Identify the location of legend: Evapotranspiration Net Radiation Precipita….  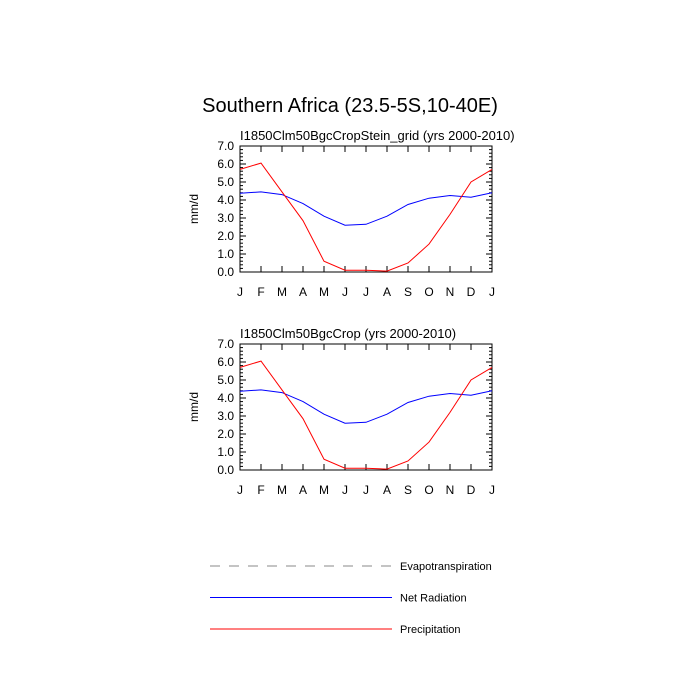
(351, 598).